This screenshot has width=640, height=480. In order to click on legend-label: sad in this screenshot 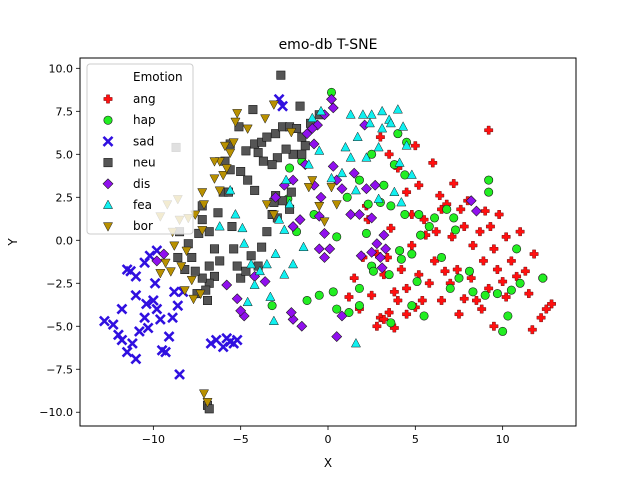, I will do `click(143, 141)`.